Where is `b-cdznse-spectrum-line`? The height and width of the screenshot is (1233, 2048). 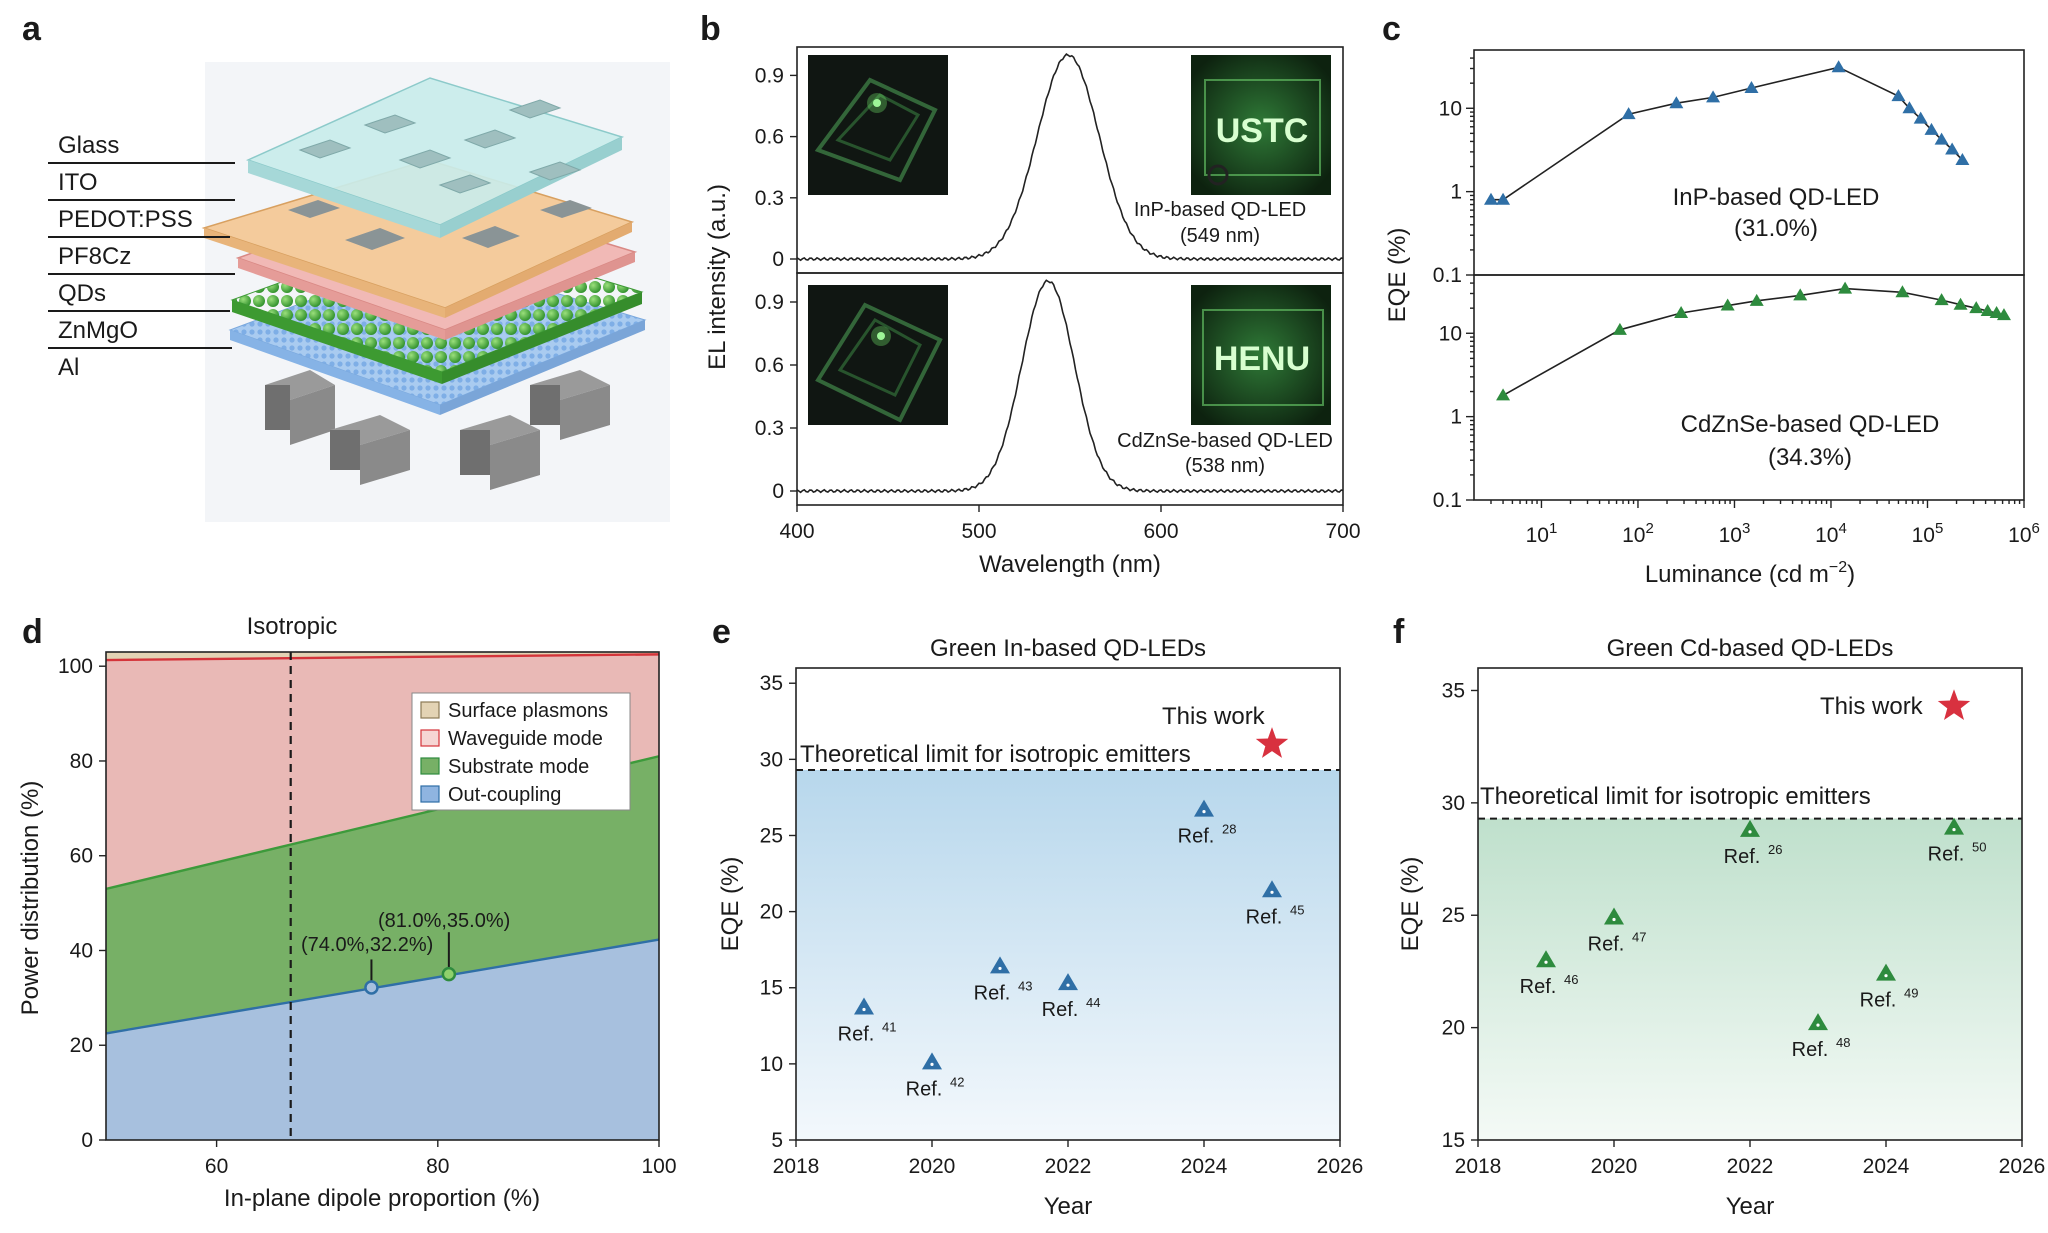 b-cdznse-spectrum-line is located at coordinates (1070, 386).